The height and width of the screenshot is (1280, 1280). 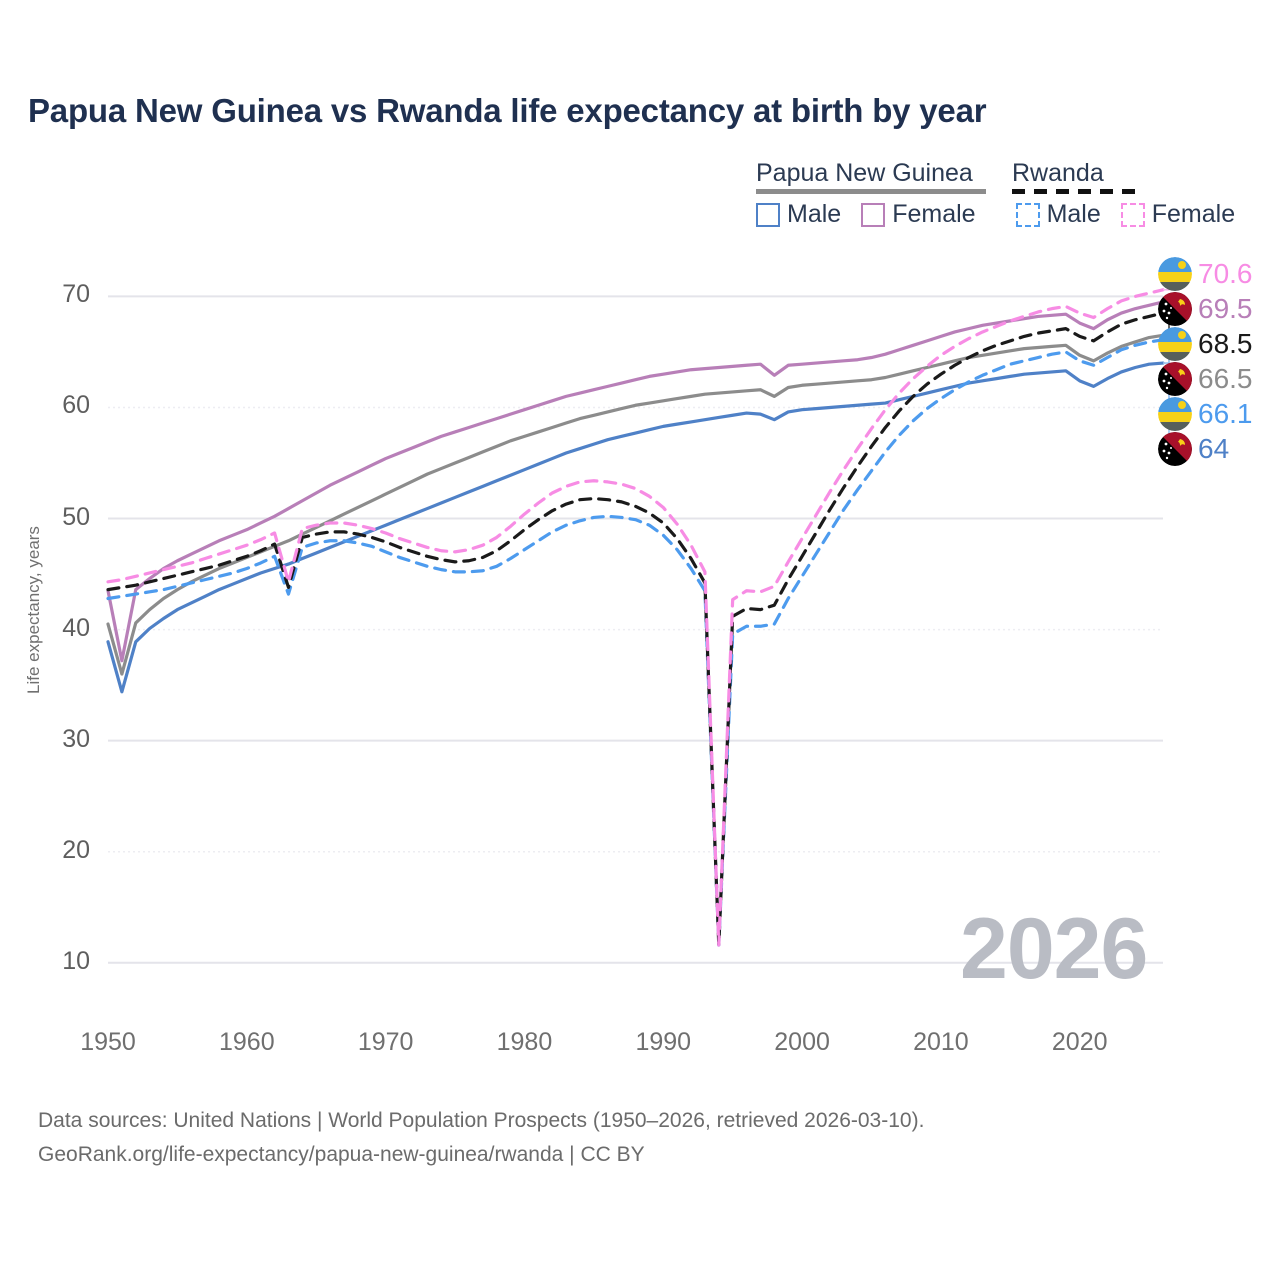 I want to click on legend-rwanda-rule, so click(x=1074, y=192).